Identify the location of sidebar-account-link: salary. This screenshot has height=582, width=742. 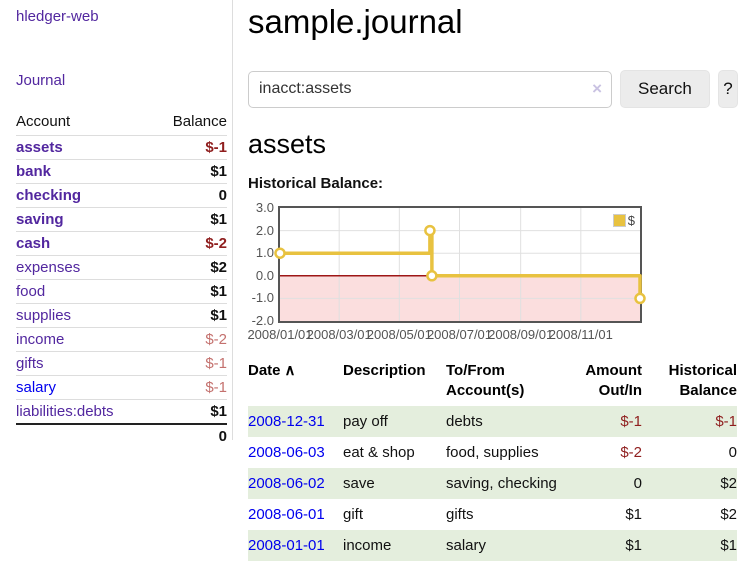
(36, 387).